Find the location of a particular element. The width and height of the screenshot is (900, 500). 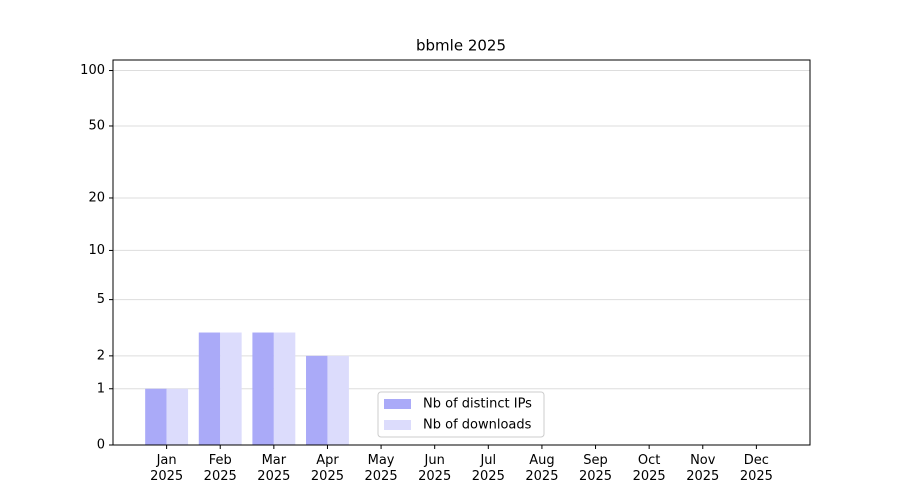

x-tick-label: Nov 2025 is located at coordinates (703, 468).